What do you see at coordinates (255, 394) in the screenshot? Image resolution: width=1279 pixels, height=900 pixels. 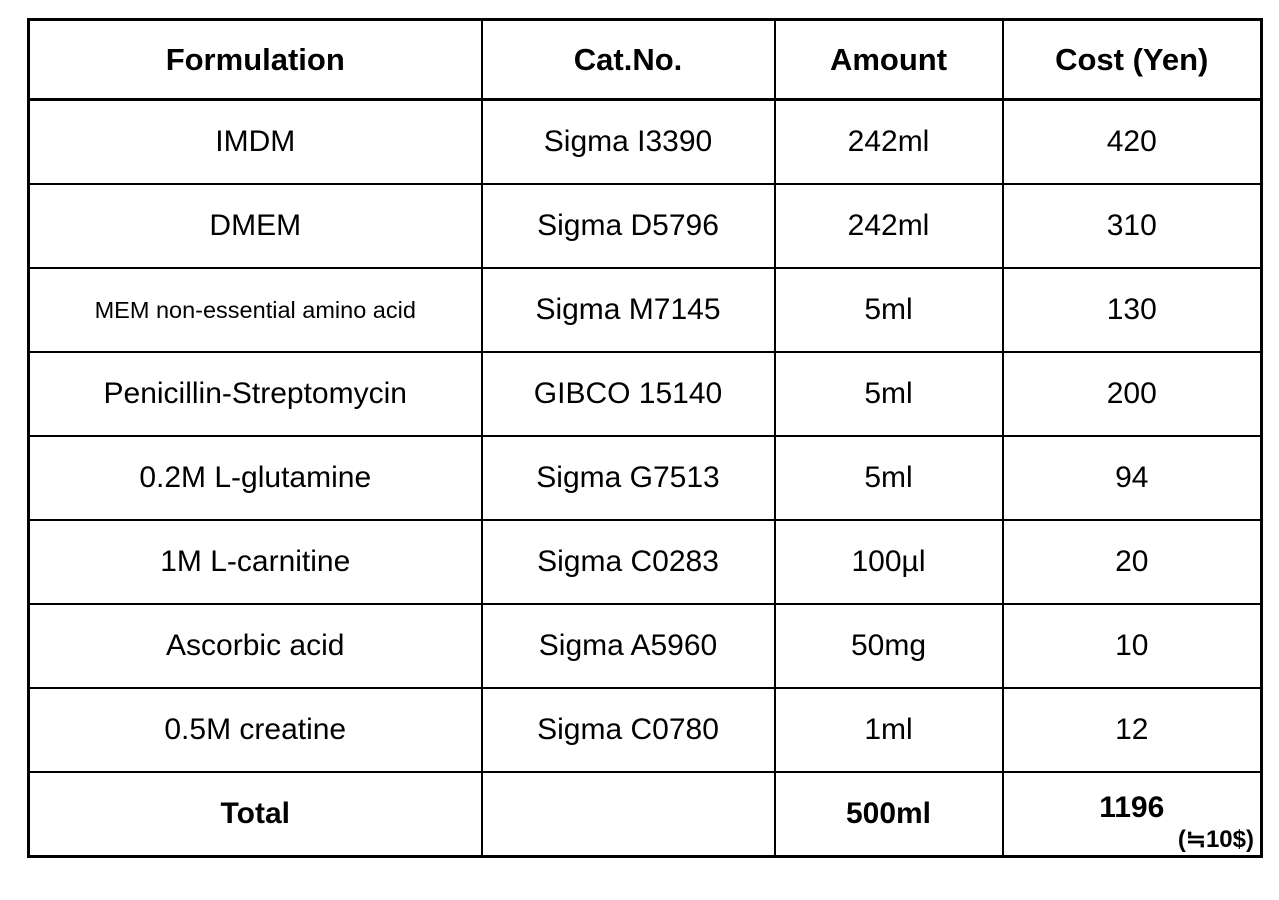 I see `cell-formulation: Penicillin-Streptomycin` at bounding box center [255, 394].